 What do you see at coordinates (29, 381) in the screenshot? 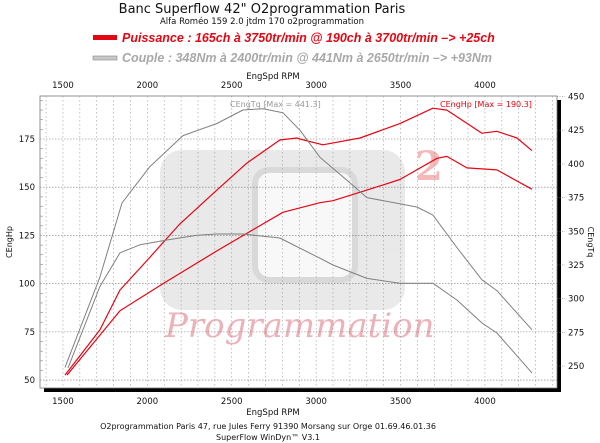
I see `y-tick-label-left: 50` at bounding box center [29, 381].